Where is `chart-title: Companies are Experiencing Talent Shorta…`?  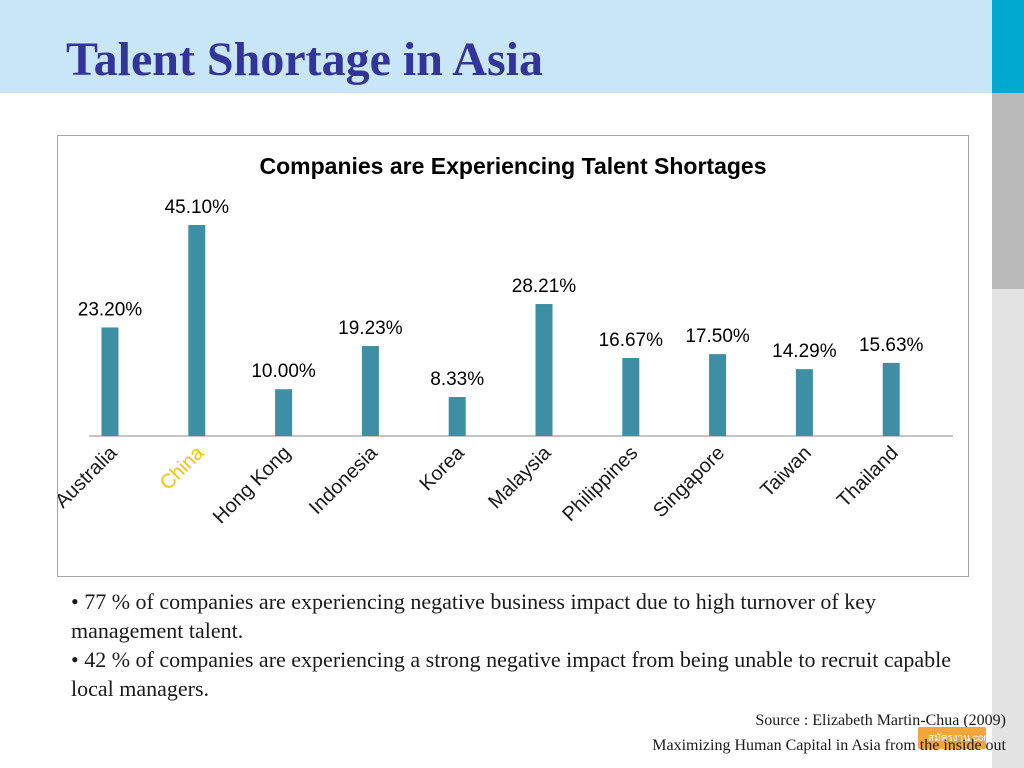
chart-title: Companies are Experiencing Talent Shorta… is located at coordinates (513, 166).